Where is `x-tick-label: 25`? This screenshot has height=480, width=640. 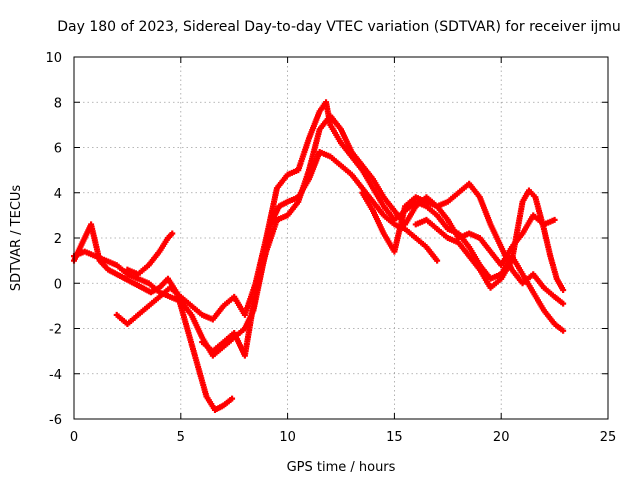 x-tick-label: 25 is located at coordinates (608, 437).